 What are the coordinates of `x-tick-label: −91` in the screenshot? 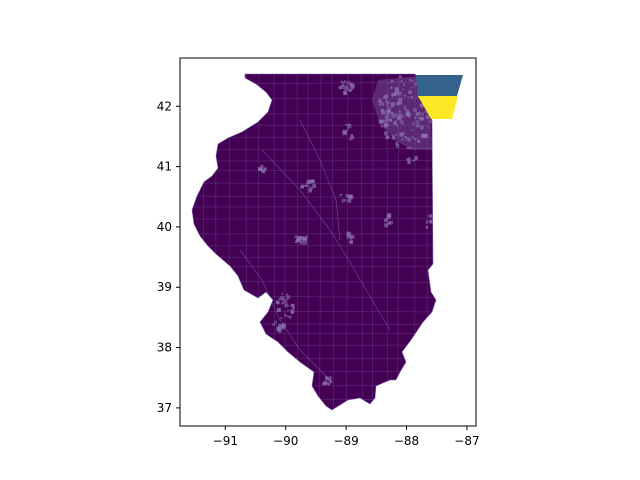 It's located at (225, 441).